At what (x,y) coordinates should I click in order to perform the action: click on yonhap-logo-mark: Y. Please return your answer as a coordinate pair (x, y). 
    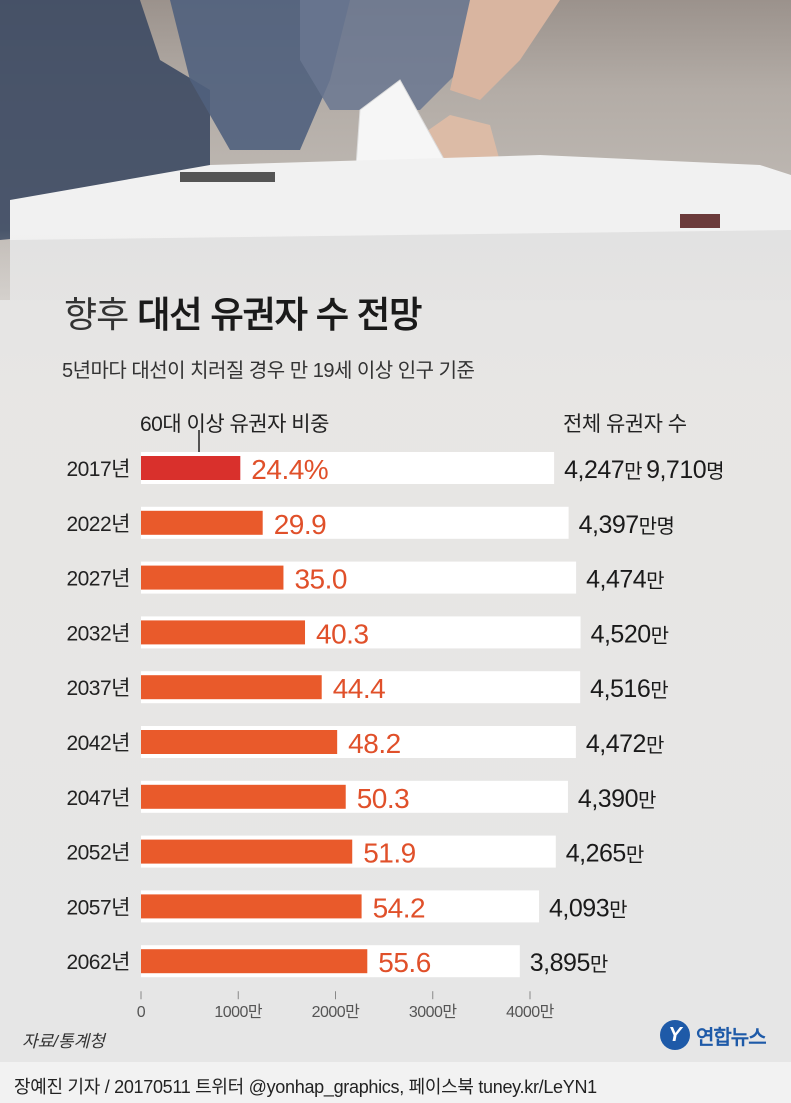
    Looking at the image, I should click on (675, 1035).